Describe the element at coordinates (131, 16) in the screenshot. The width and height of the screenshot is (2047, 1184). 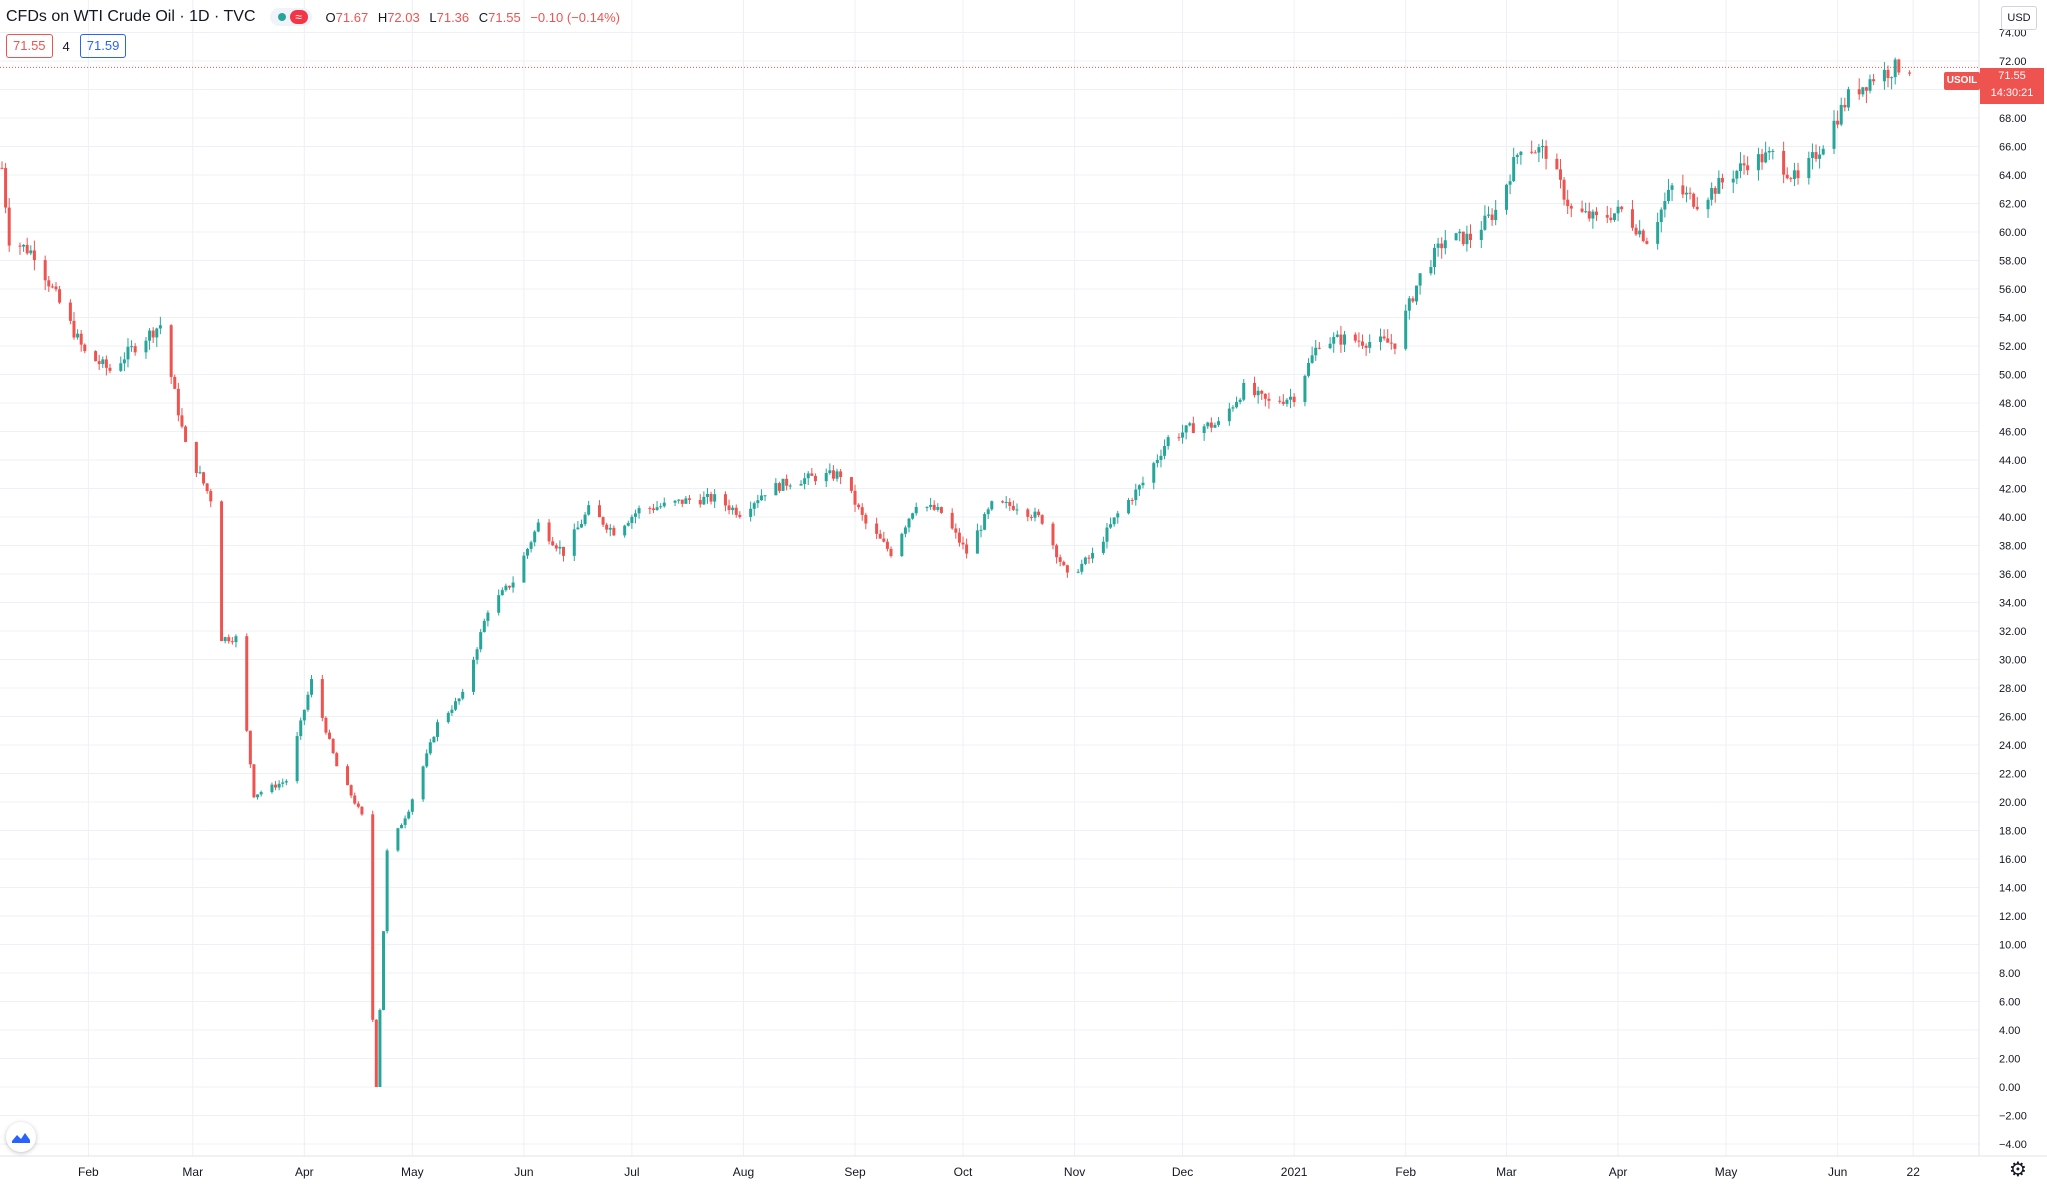
I see `symbol-title: CFDs on WTI Crude Oil · 1D · TVC` at that location.